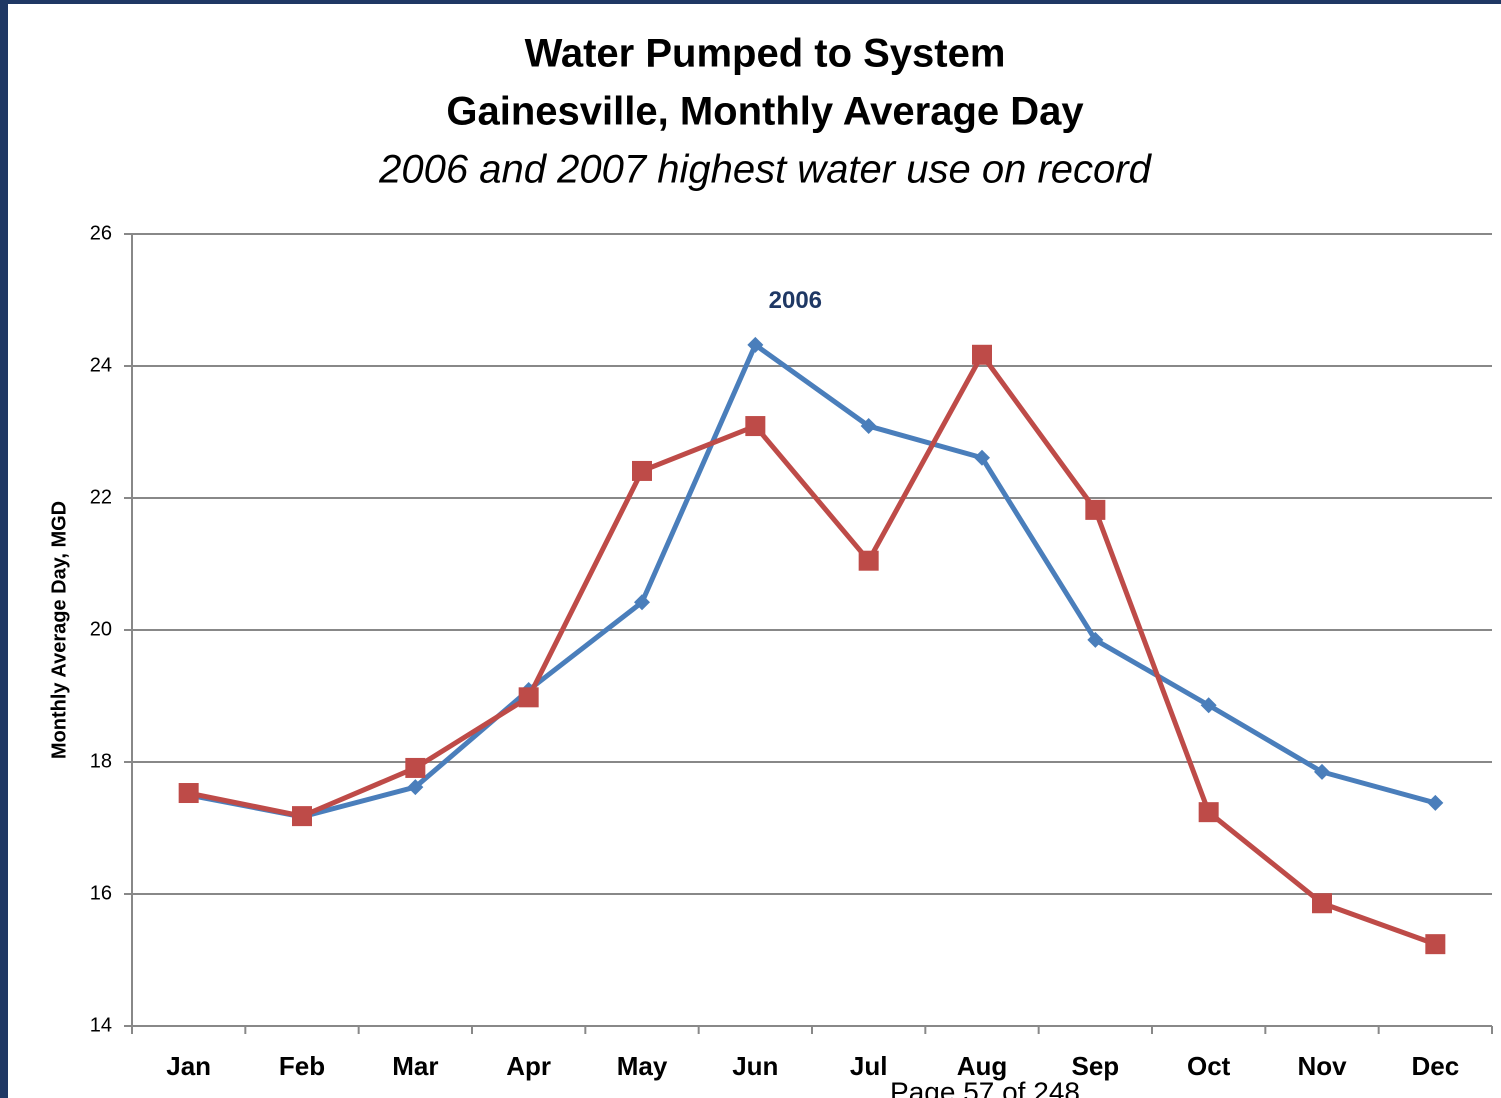 The width and height of the screenshot is (1501, 1098). I want to click on series-annotation: 2006, so click(795, 300).